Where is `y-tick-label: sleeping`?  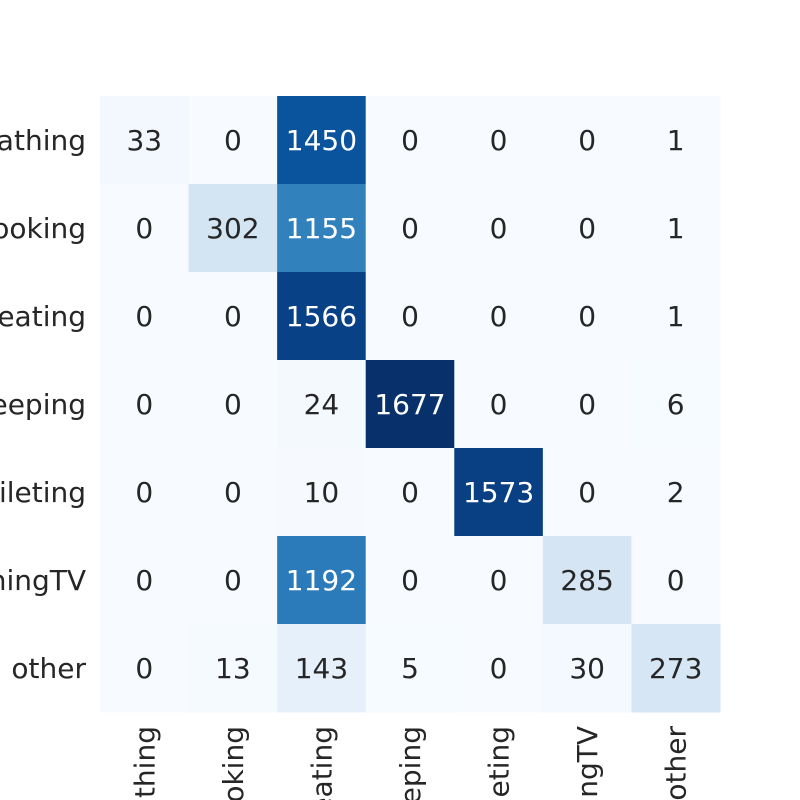 y-tick-label: sleeping is located at coordinates (43, 404).